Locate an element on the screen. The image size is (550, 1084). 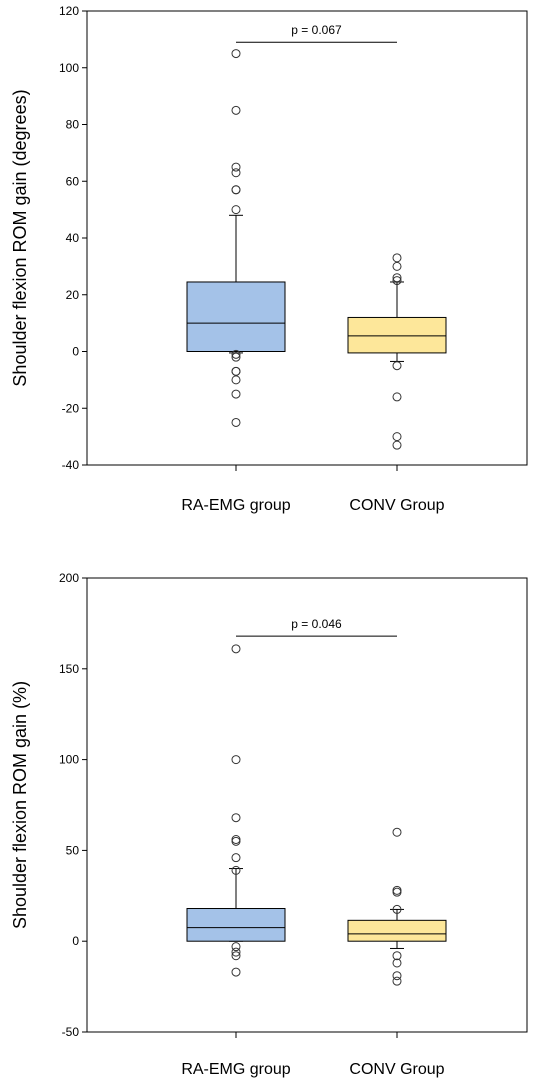
chart-2-category-labels: RA-EMG group CONV Group is located at coordinates (313, 1055).